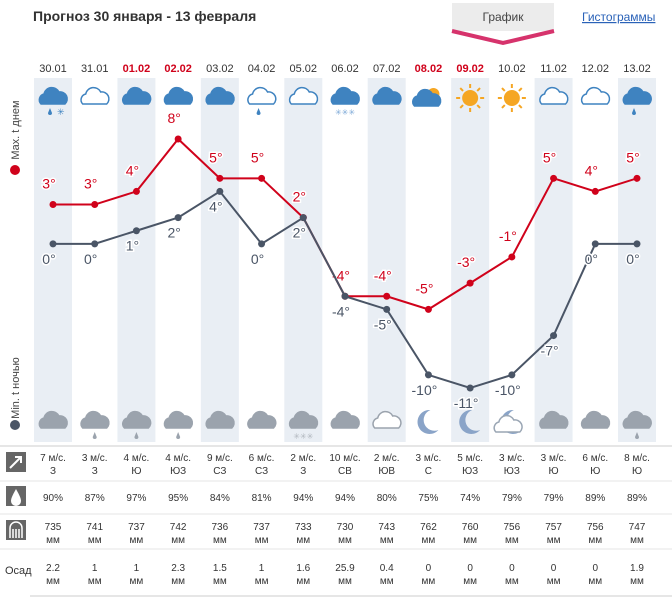 The image size is (672, 609). What do you see at coordinates (61, 112) in the screenshot?
I see `snow: ✳` at bounding box center [61, 112].